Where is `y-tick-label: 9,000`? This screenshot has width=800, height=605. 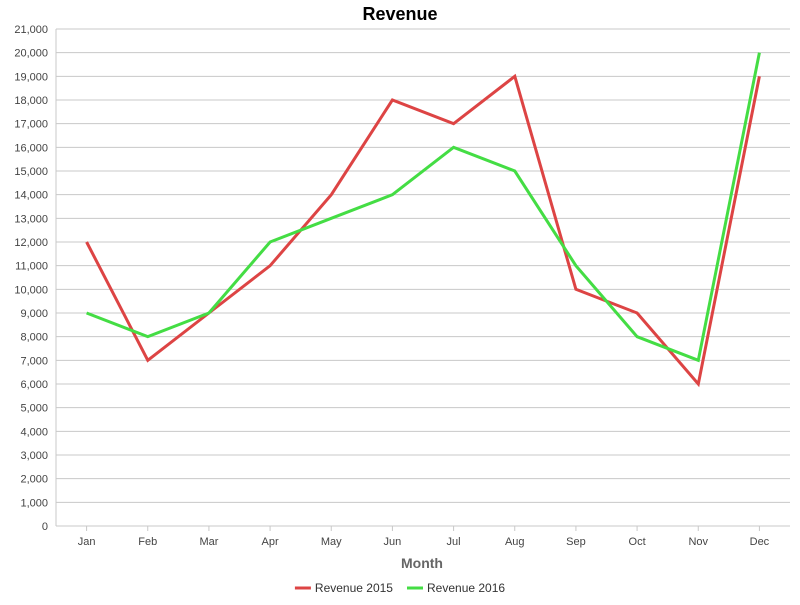
y-tick-label: 9,000 is located at coordinates (34, 314).